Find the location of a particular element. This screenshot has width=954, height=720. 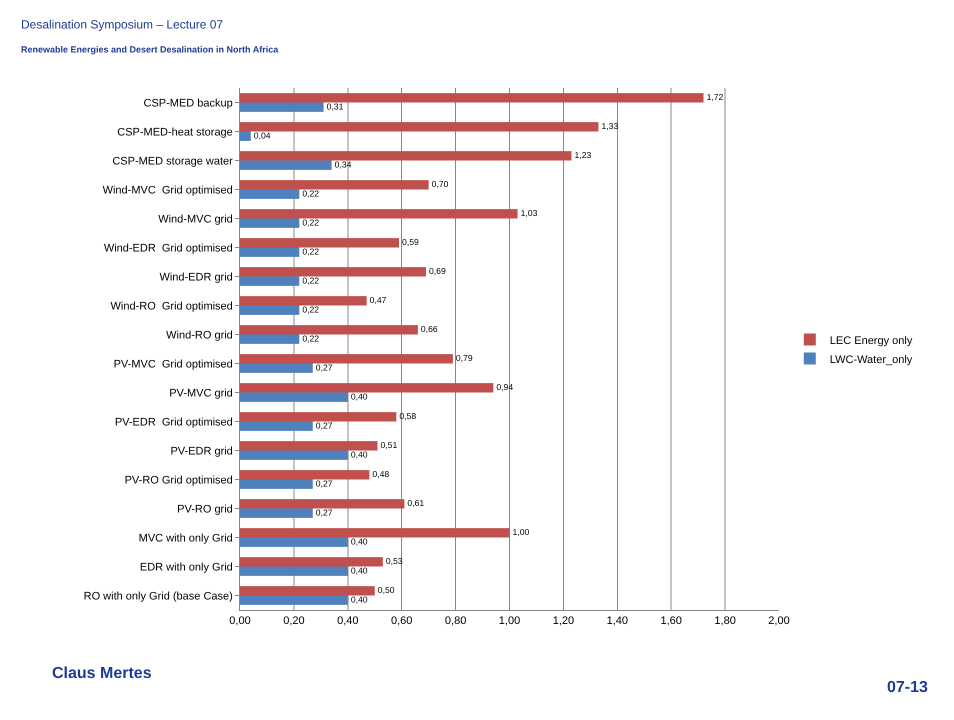

x-tick-label: 0,60 is located at coordinates (401, 621).